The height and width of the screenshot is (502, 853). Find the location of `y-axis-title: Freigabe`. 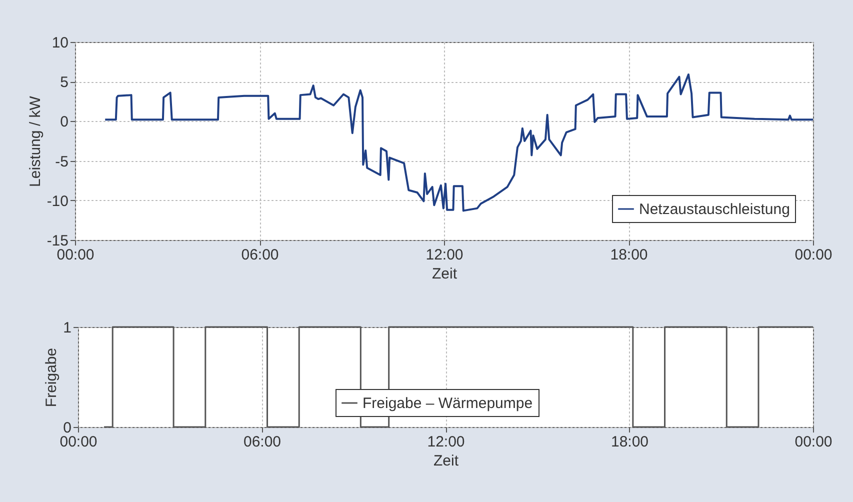

y-axis-title: Freigabe is located at coordinates (51, 378).